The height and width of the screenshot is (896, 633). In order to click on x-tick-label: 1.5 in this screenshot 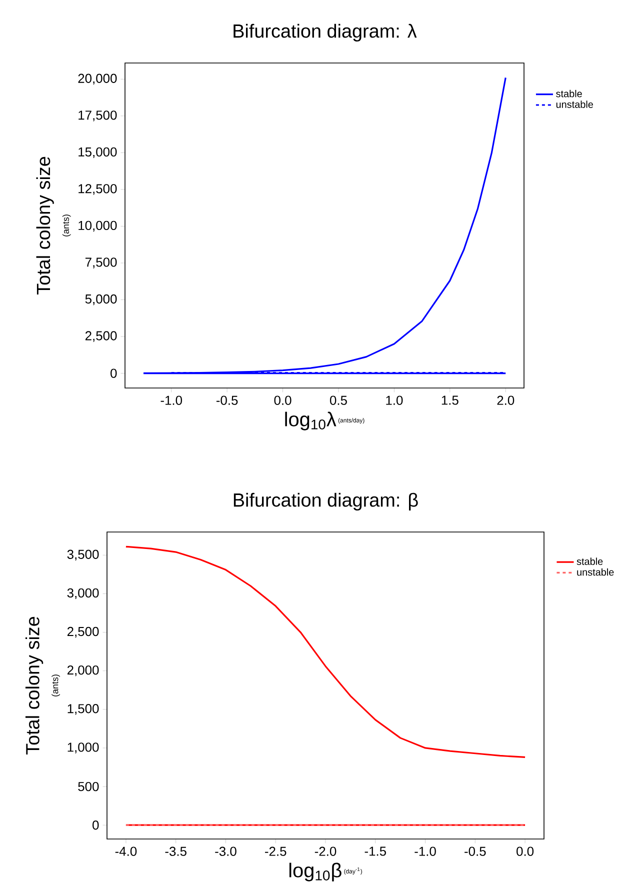, I will do `click(450, 400)`.